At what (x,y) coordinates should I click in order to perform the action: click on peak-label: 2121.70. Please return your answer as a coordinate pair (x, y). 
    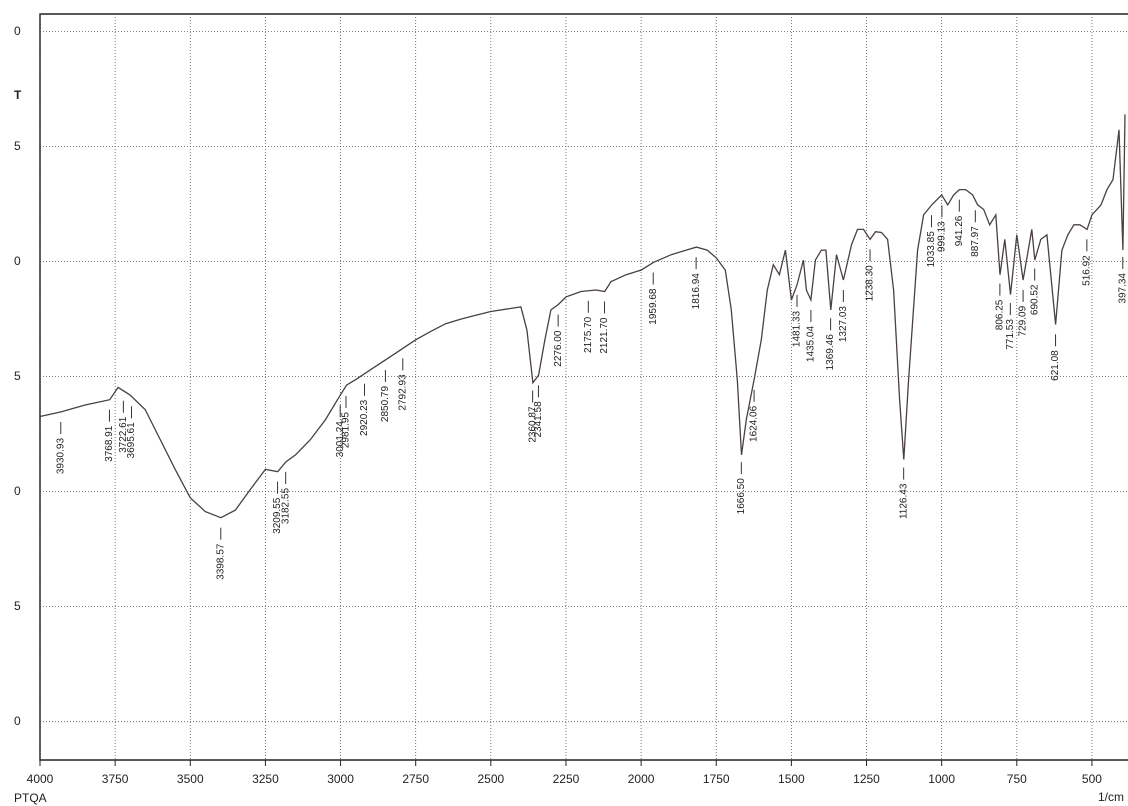
    Looking at the image, I should click on (604, 335).